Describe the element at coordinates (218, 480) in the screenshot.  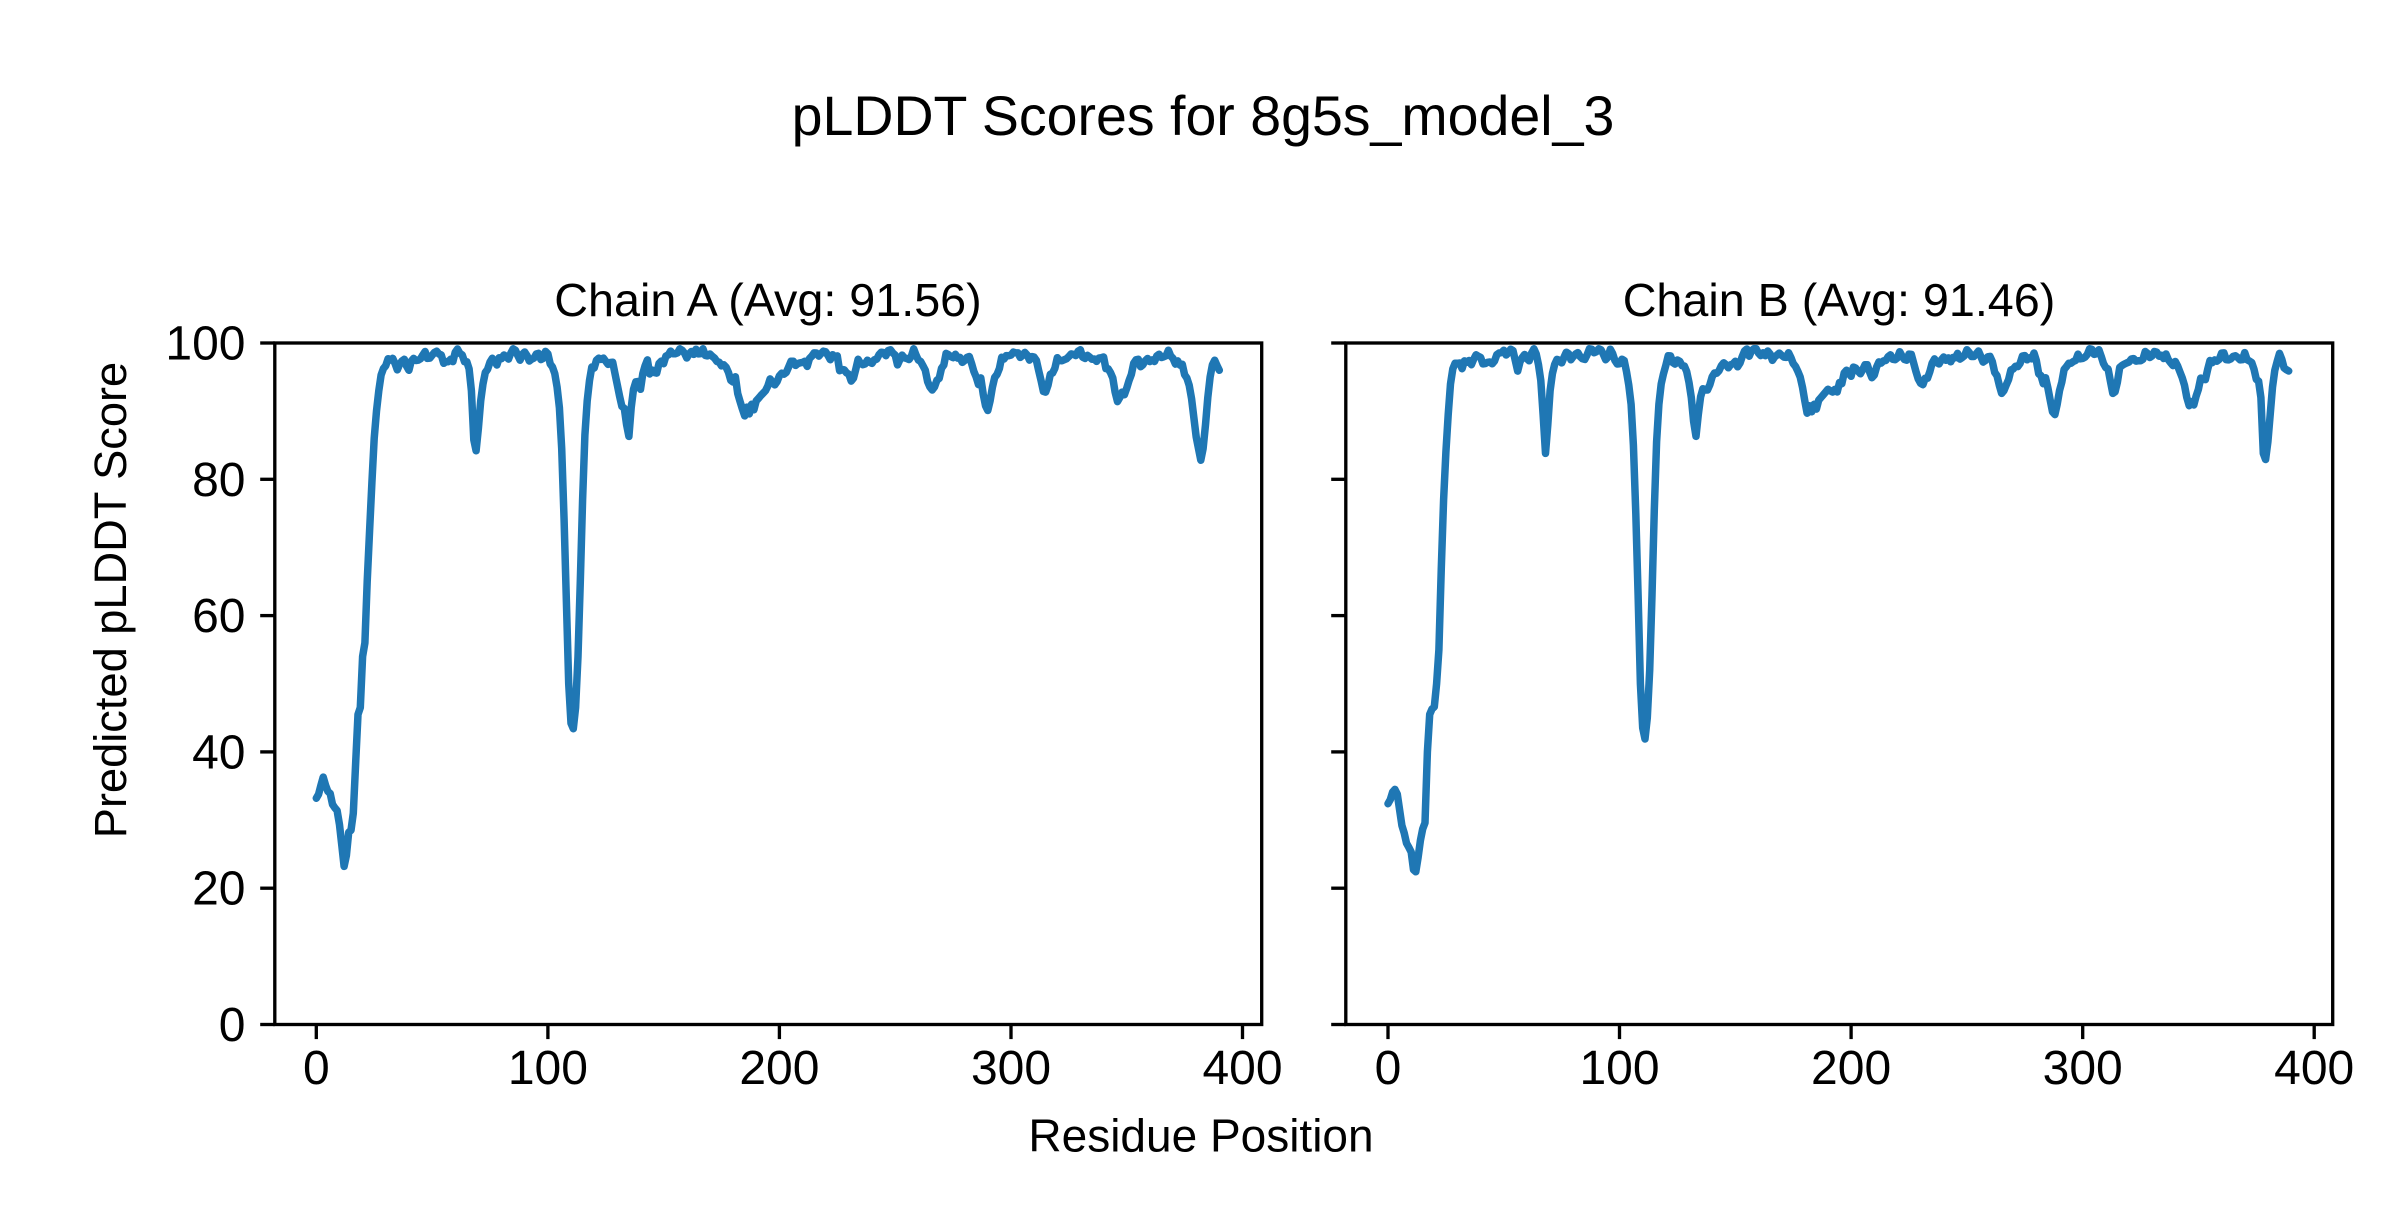
I see `svg-text: 80` at that location.